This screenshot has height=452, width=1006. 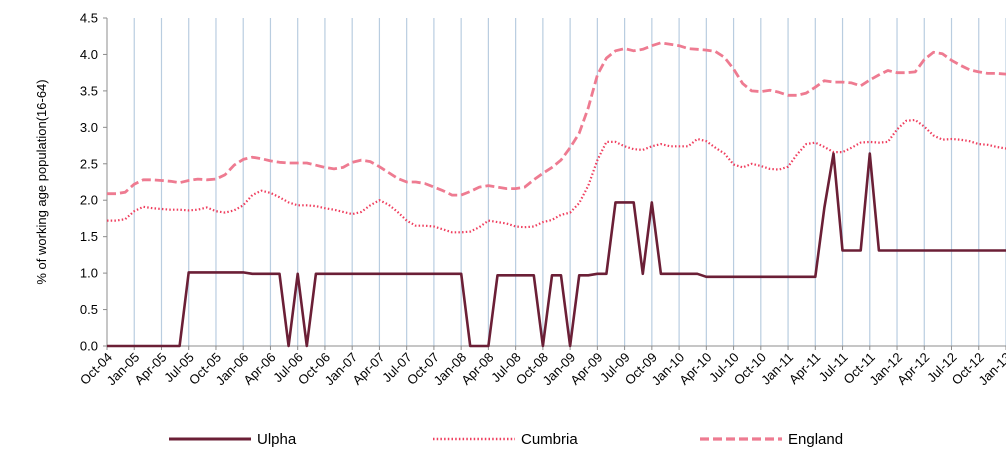 What do you see at coordinates (89, 236) in the screenshot?
I see `y-tick-label: 1.5` at bounding box center [89, 236].